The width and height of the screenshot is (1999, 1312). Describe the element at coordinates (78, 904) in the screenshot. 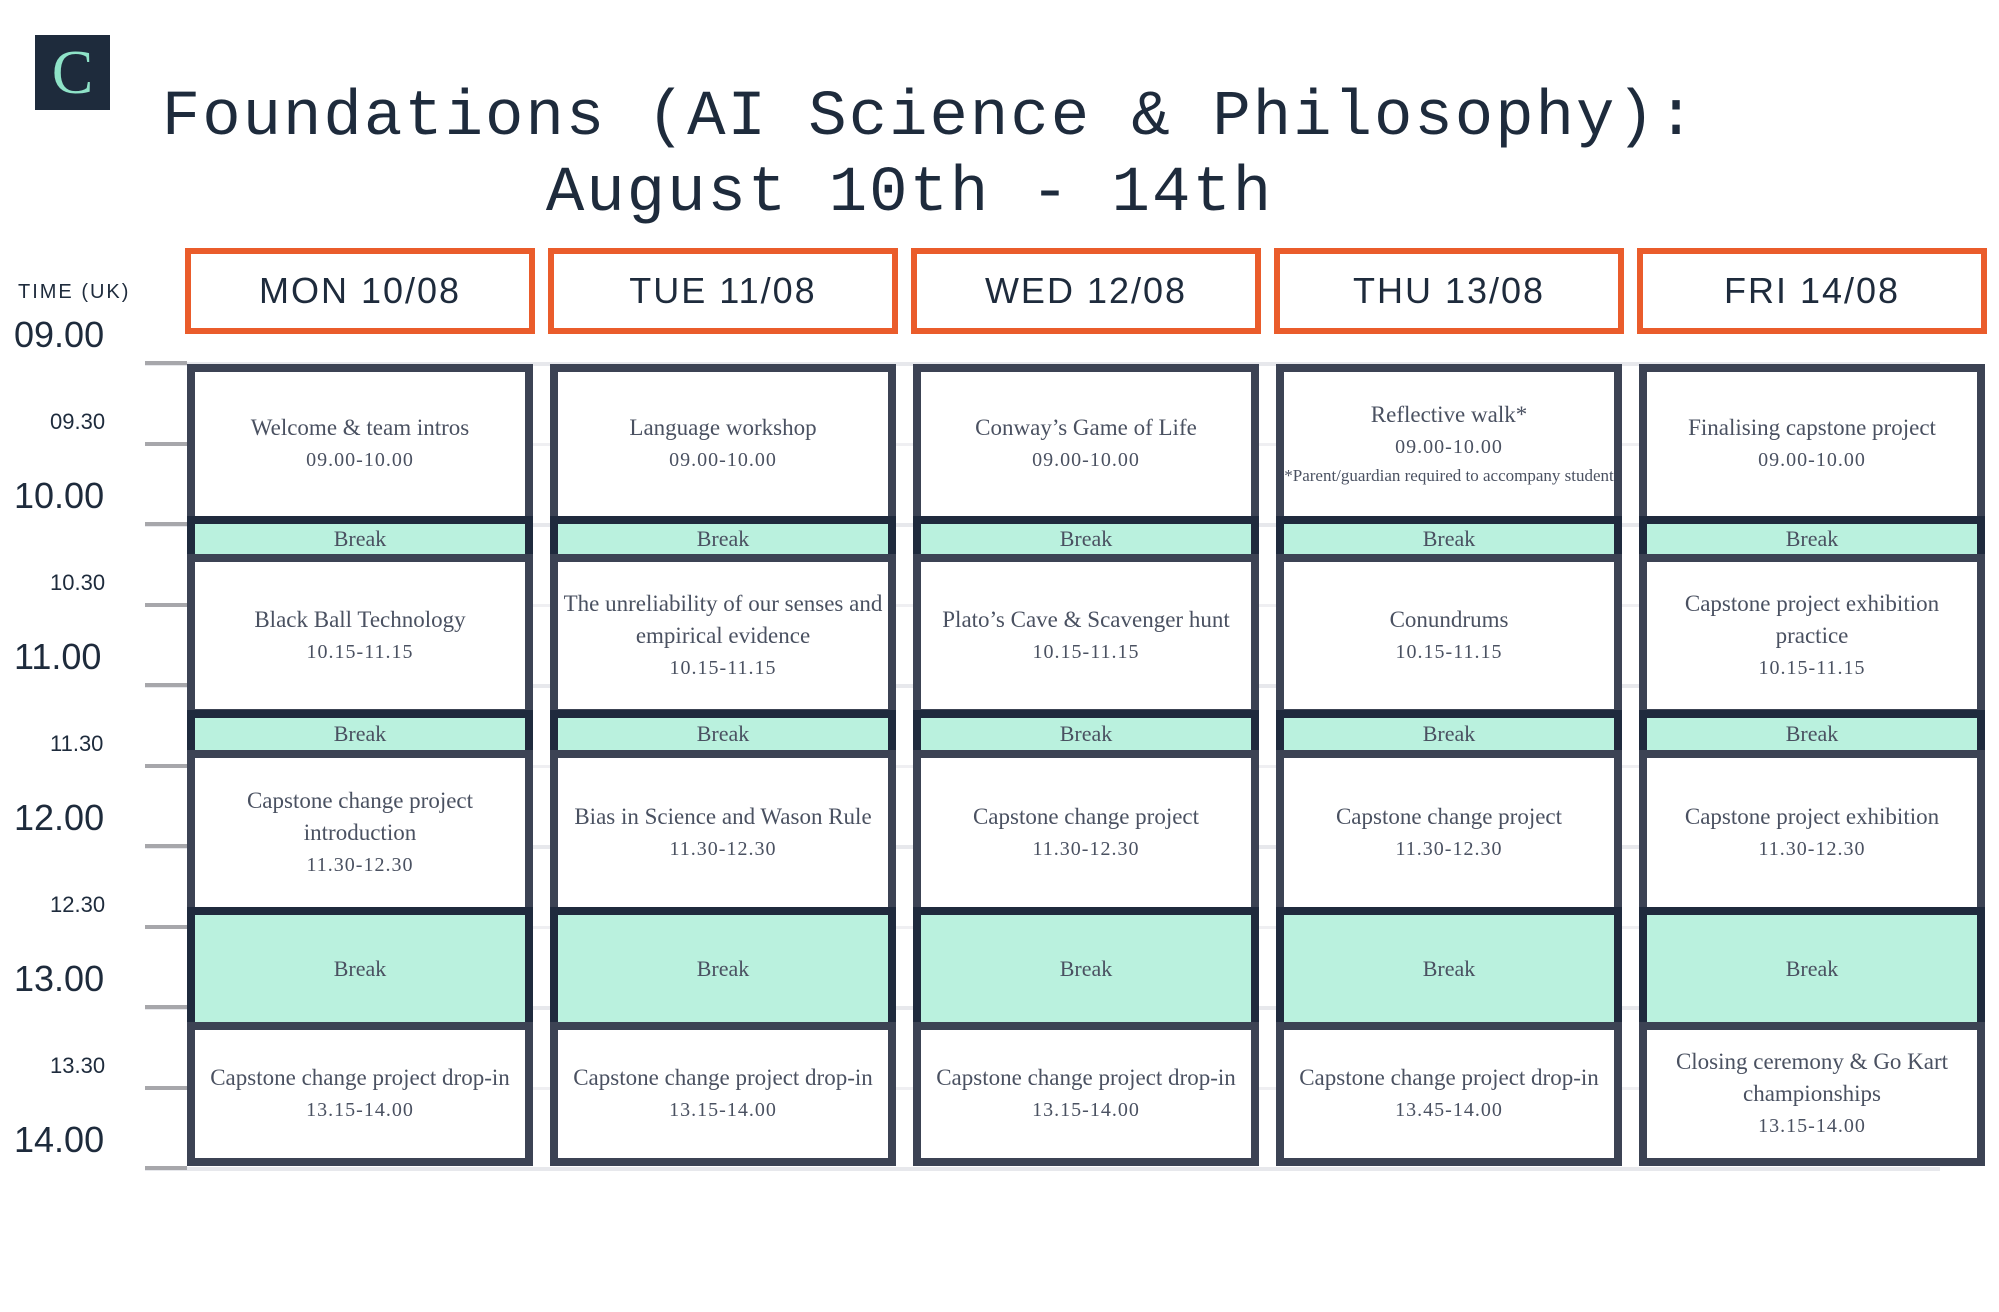

I see `time-label: 12.30` at that location.